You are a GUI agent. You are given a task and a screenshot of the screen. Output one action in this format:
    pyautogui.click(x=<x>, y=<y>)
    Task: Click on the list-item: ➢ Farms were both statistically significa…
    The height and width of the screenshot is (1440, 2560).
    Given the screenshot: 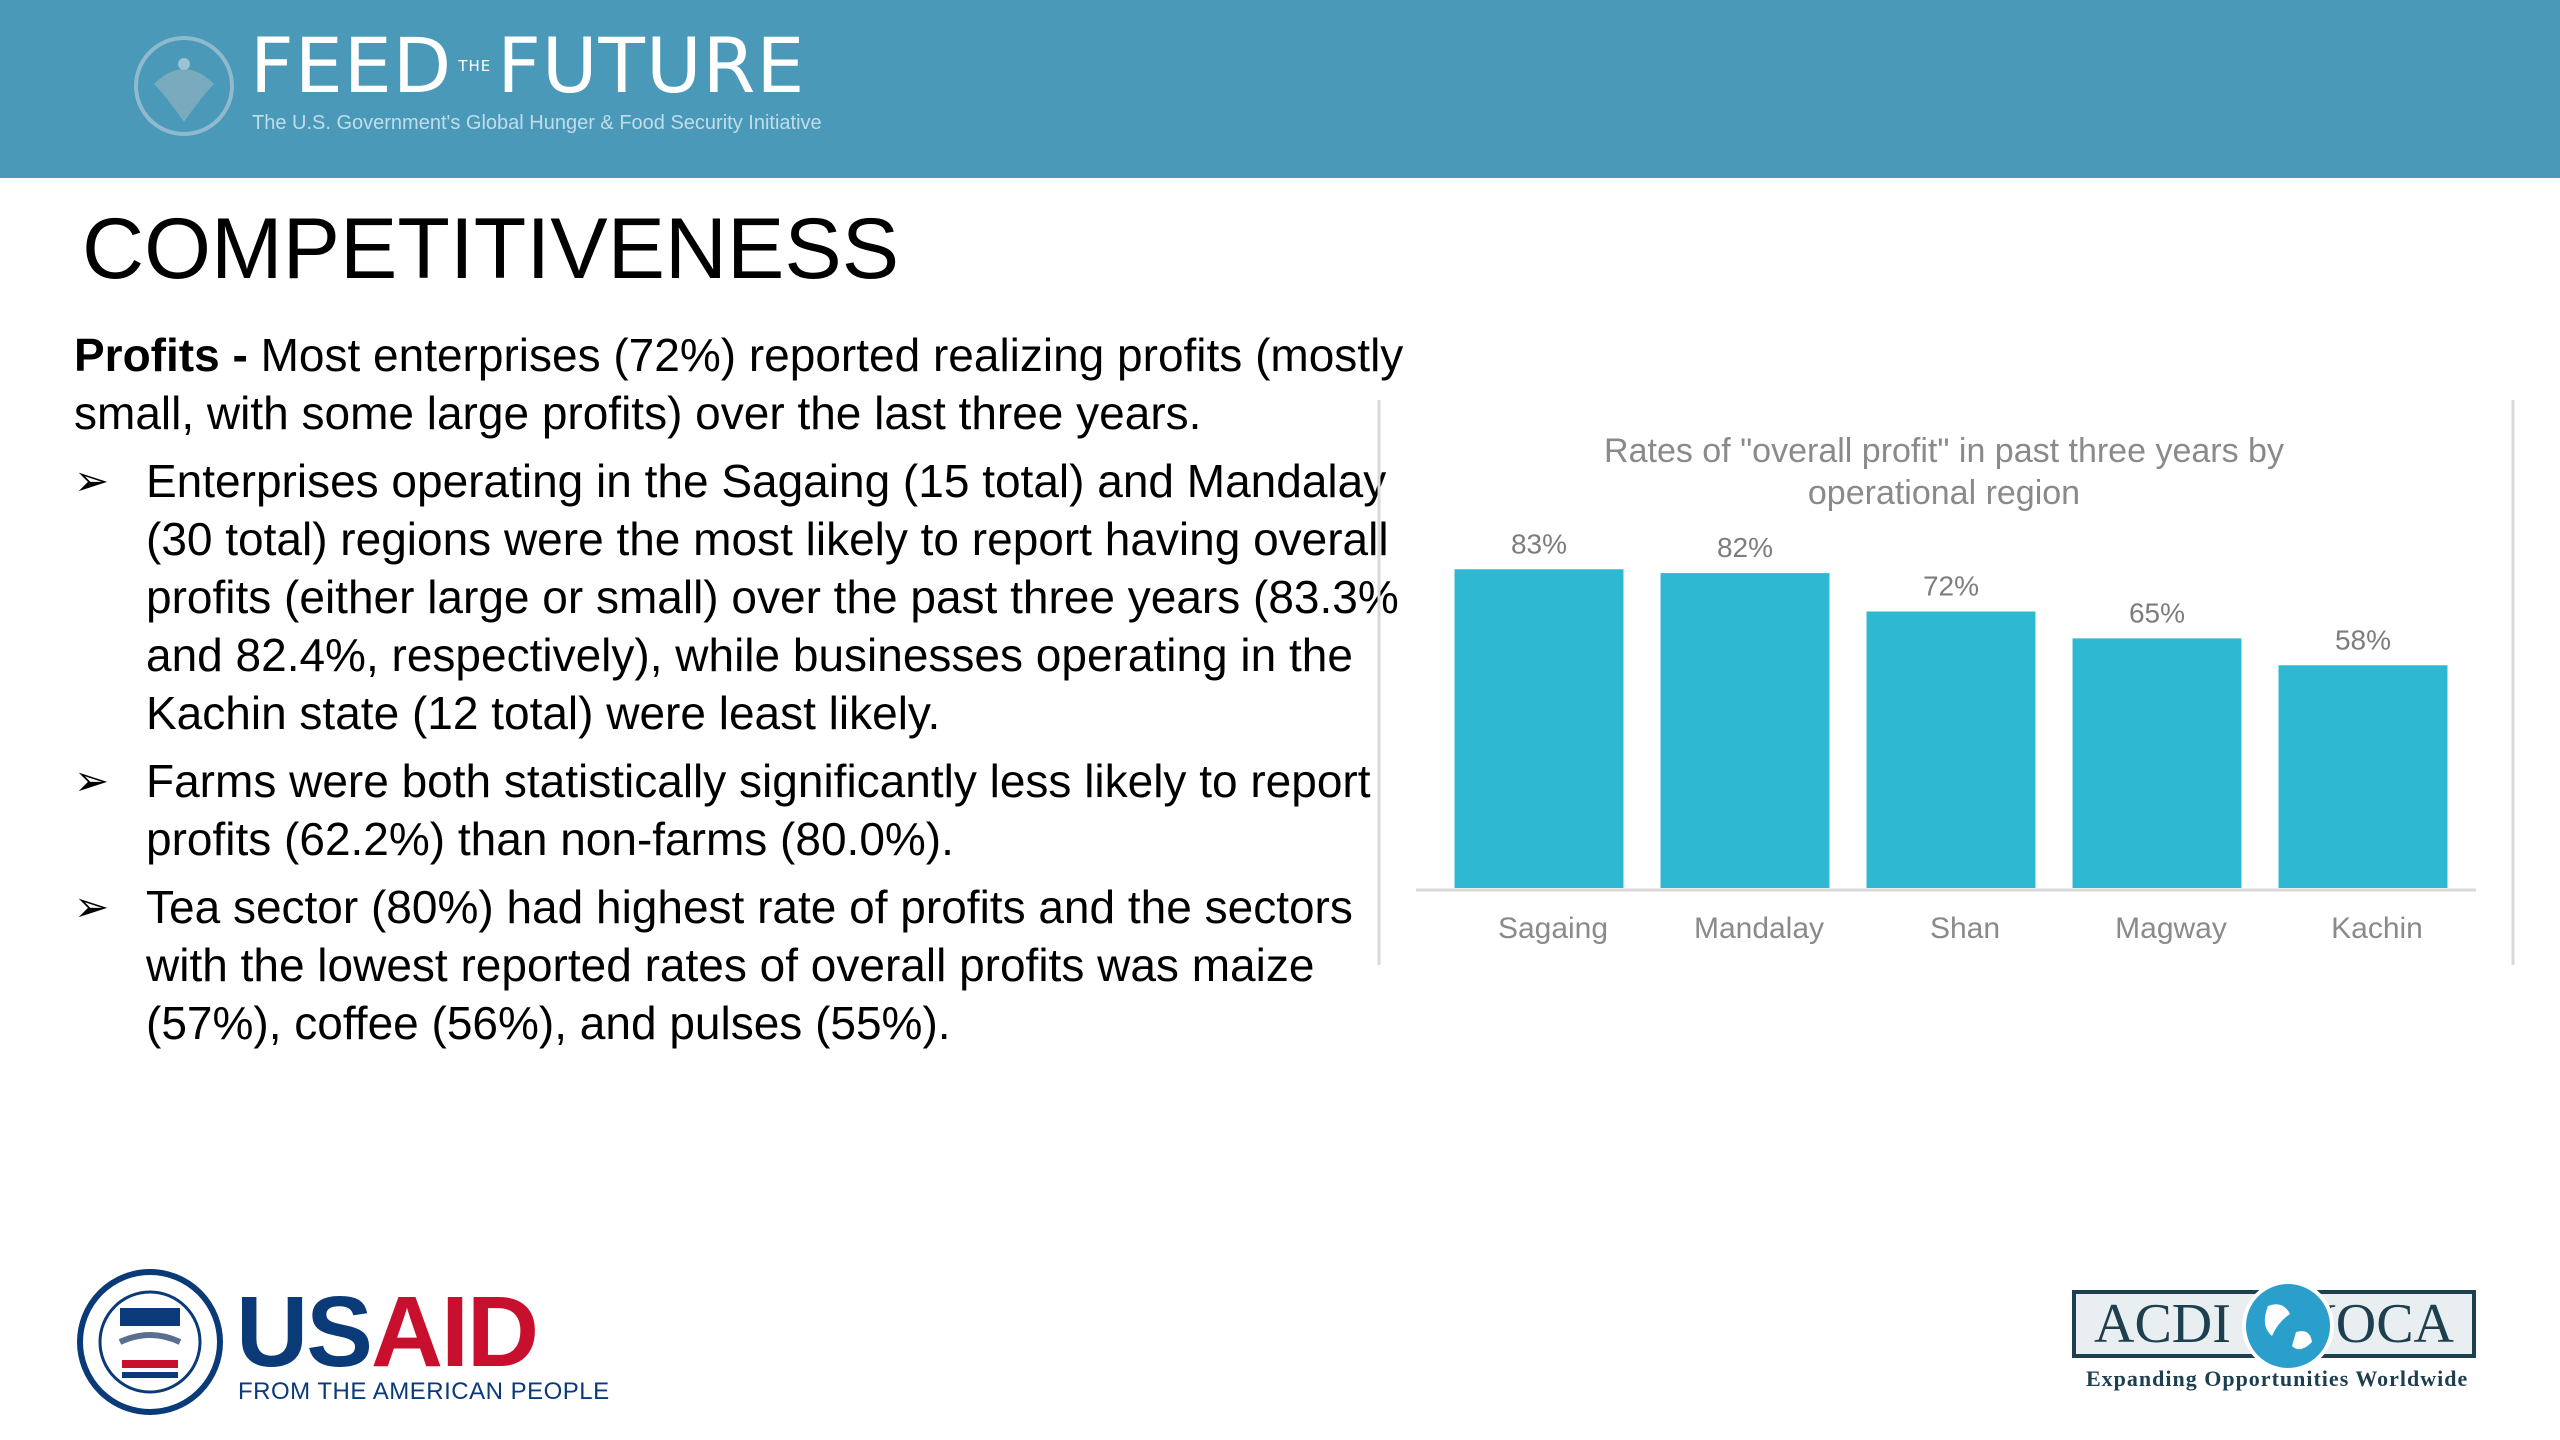 What is the action you would take?
    pyautogui.click(x=744, y=810)
    